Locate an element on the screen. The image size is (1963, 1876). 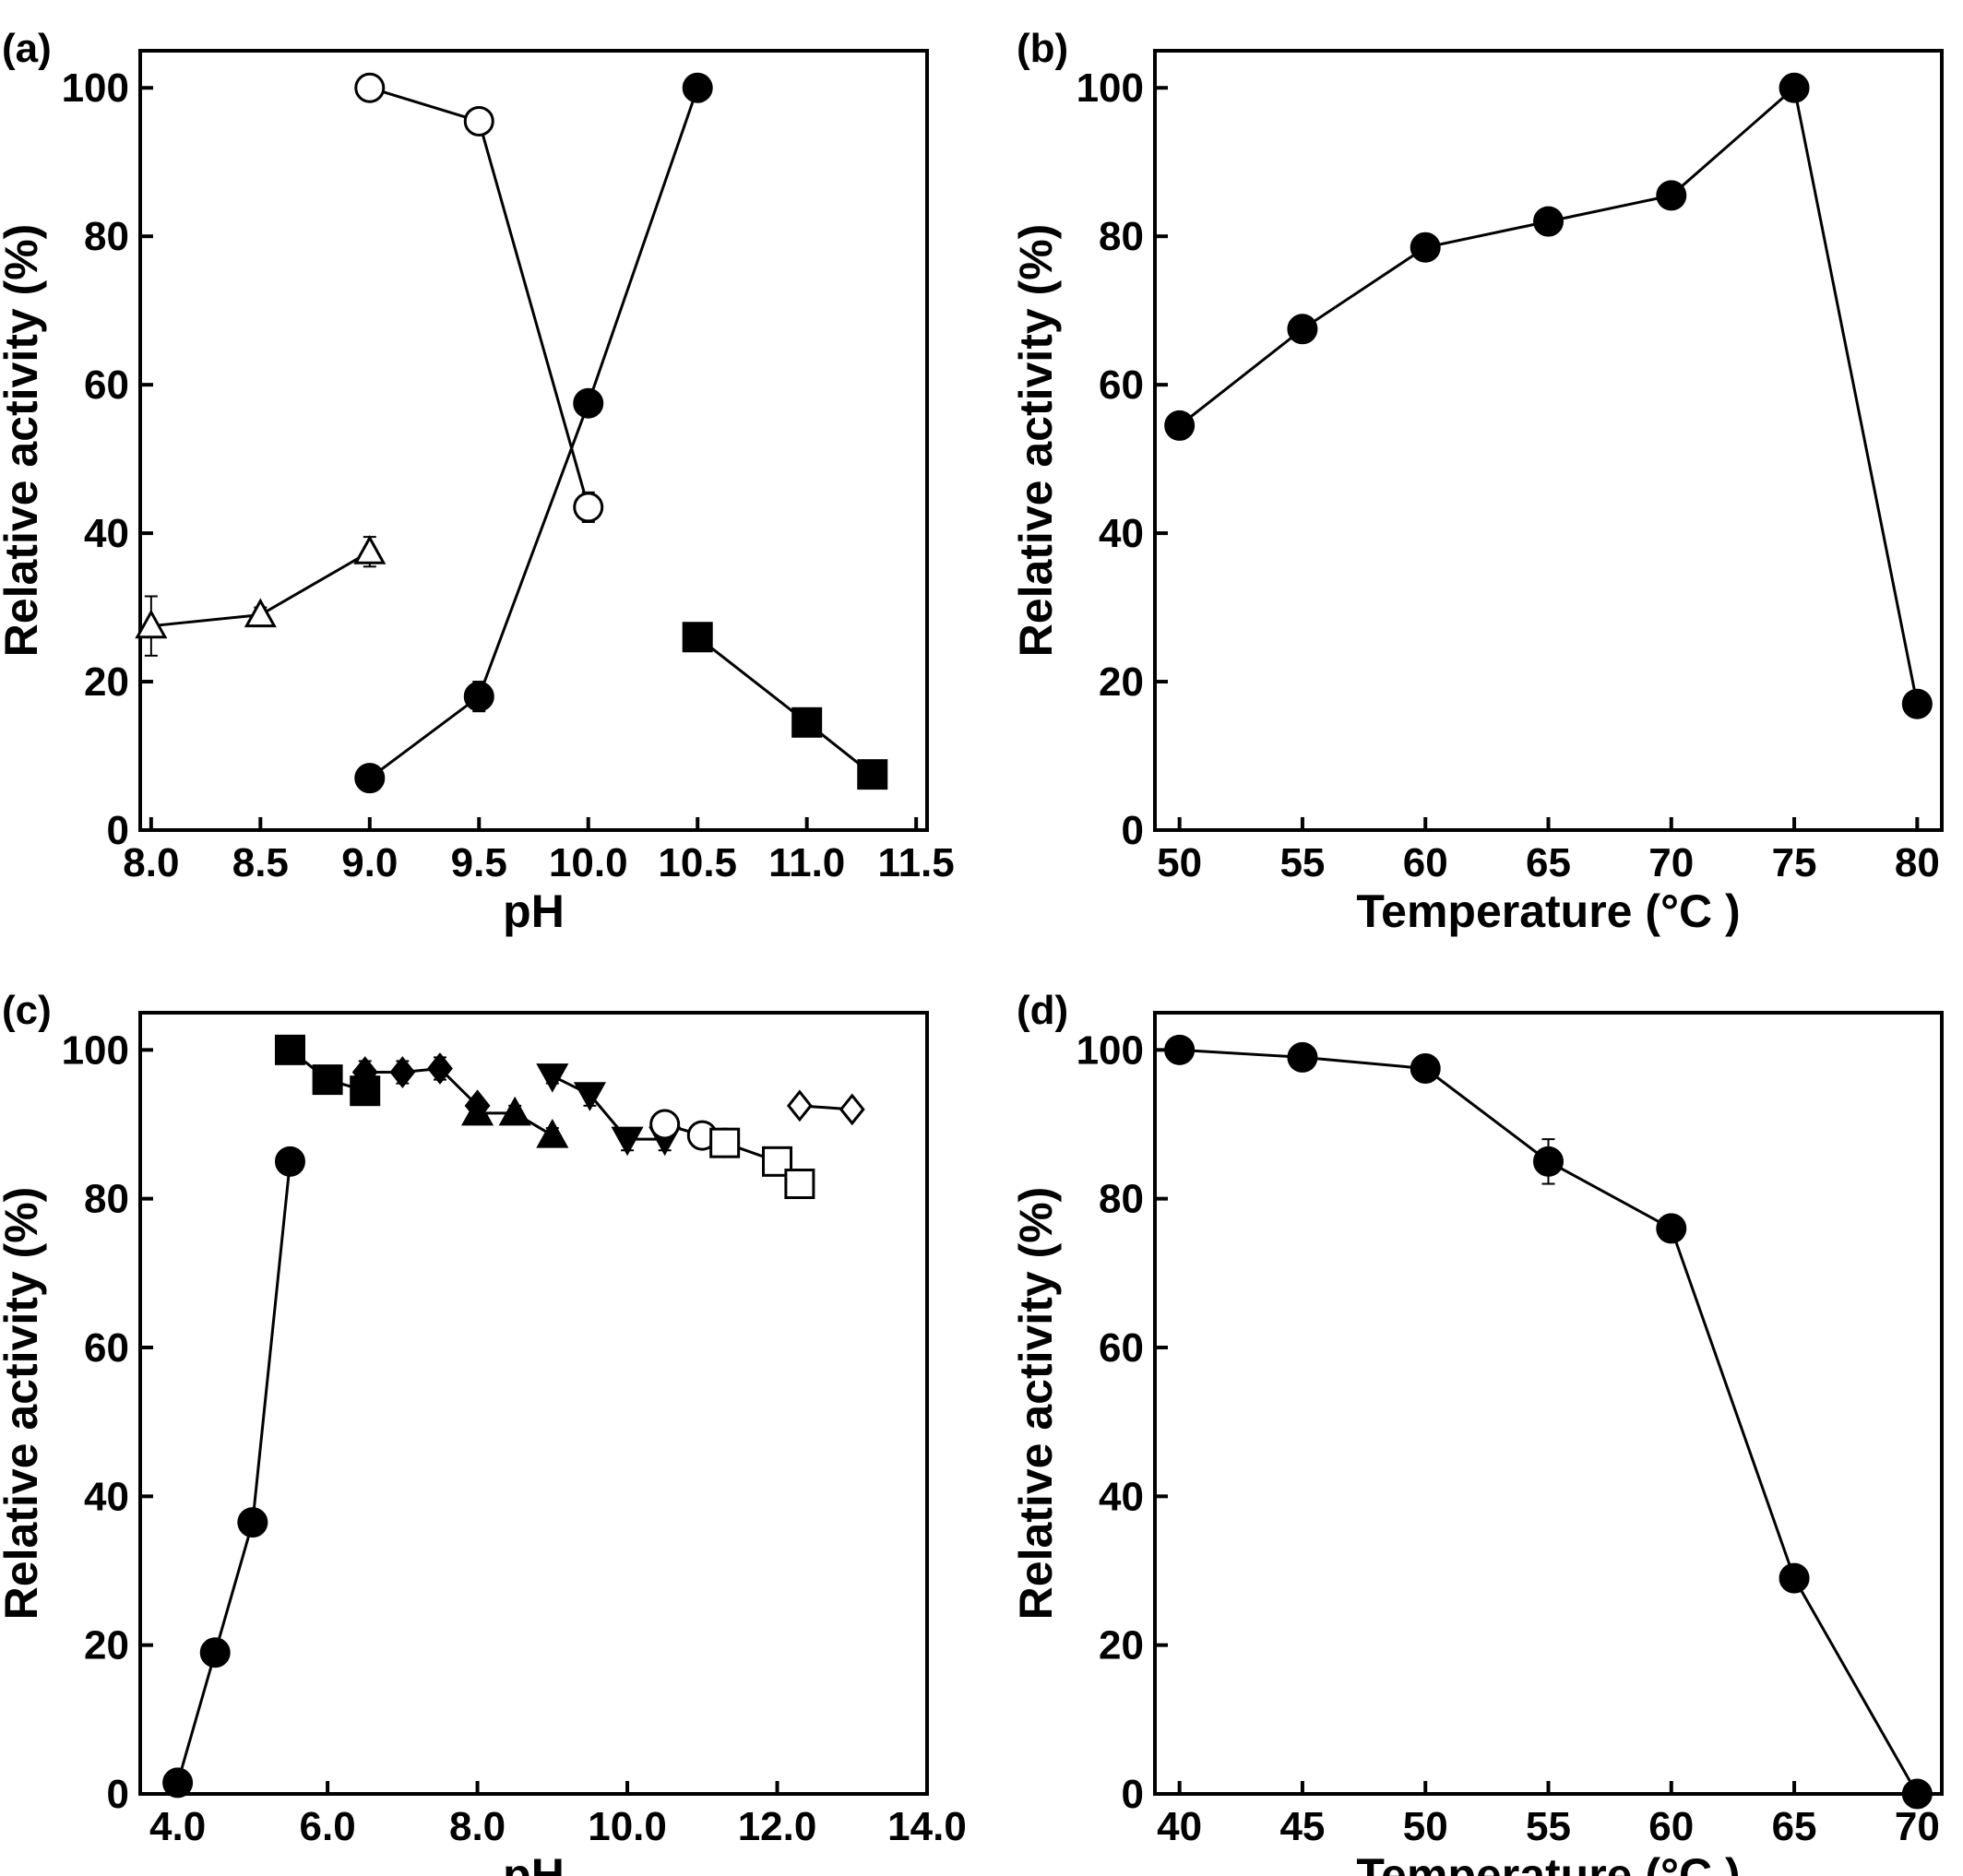
x-tick-label: 80 is located at coordinates (1917, 863).